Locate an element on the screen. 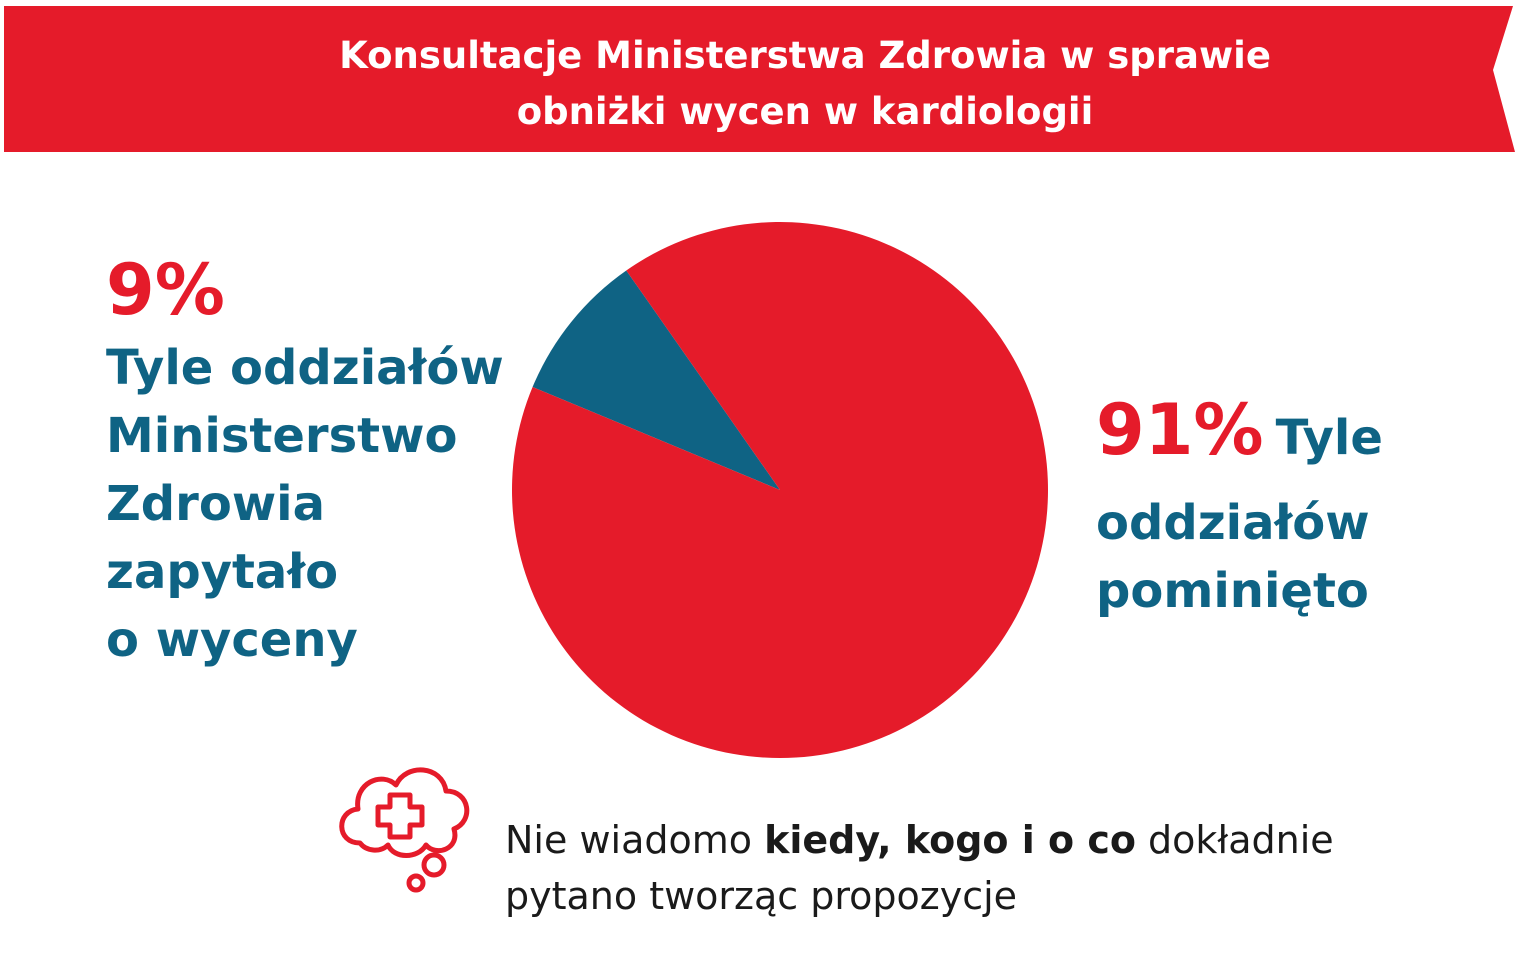 This screenshot has height=956, width=1530. pie-slice-small is located at coordinates (656, 380).